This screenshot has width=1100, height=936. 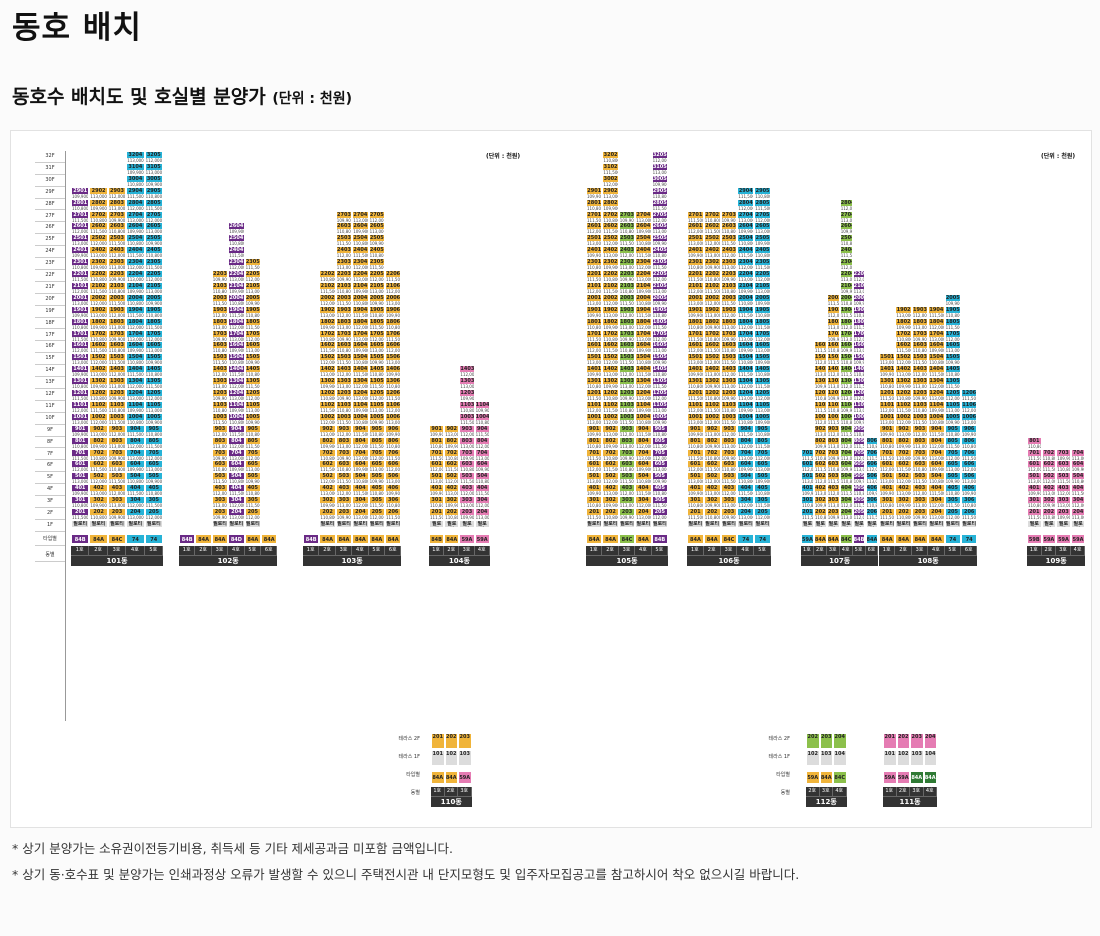 What do you see at coordinates (117, 555) in the screenshot?
I see `dong-bar: 1호 2호 3호 4호 5호 101동` at bounding box center [117, 555].